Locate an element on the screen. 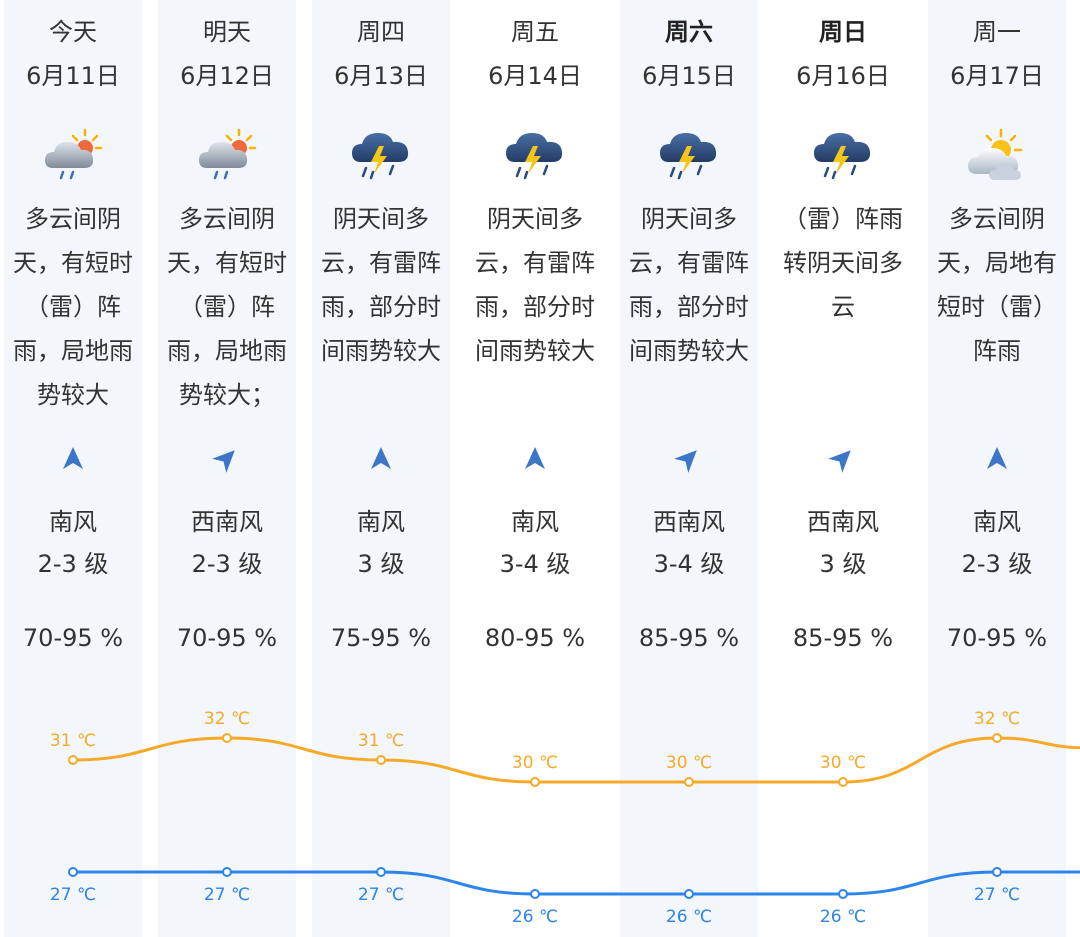 This screenshot has height=937, width=1080. day-date: 6月17日 is located at coordinates (997, 76).